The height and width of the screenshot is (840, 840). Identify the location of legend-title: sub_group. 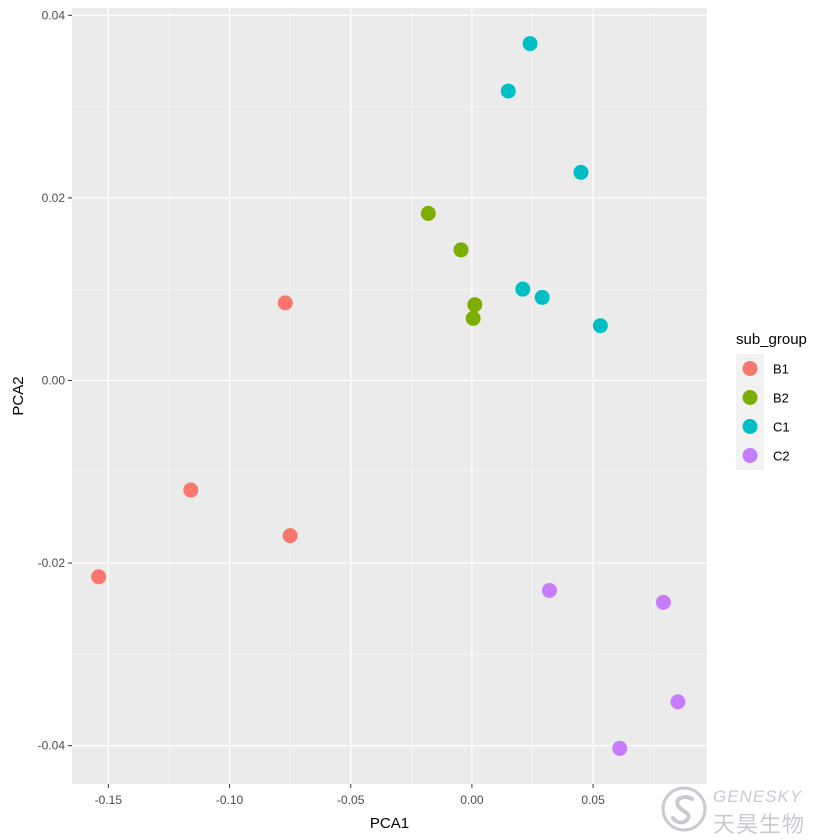
(771, 339).